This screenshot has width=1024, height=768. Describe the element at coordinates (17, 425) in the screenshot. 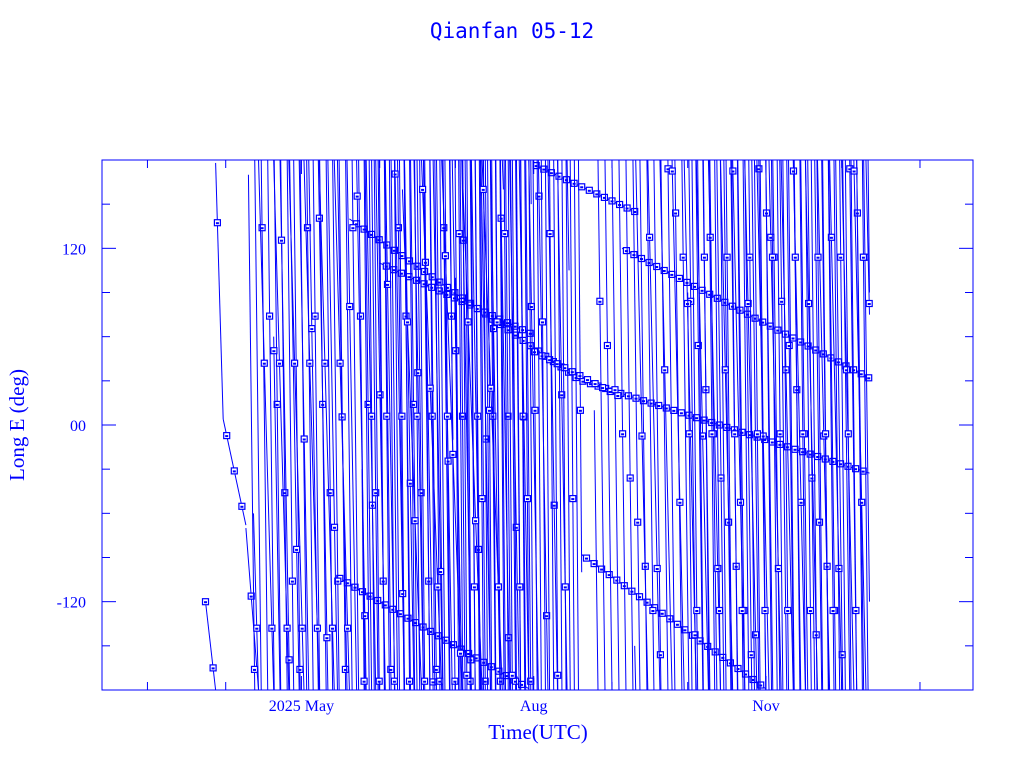

I see `y-axis-label: Long E (deg)` at that location.